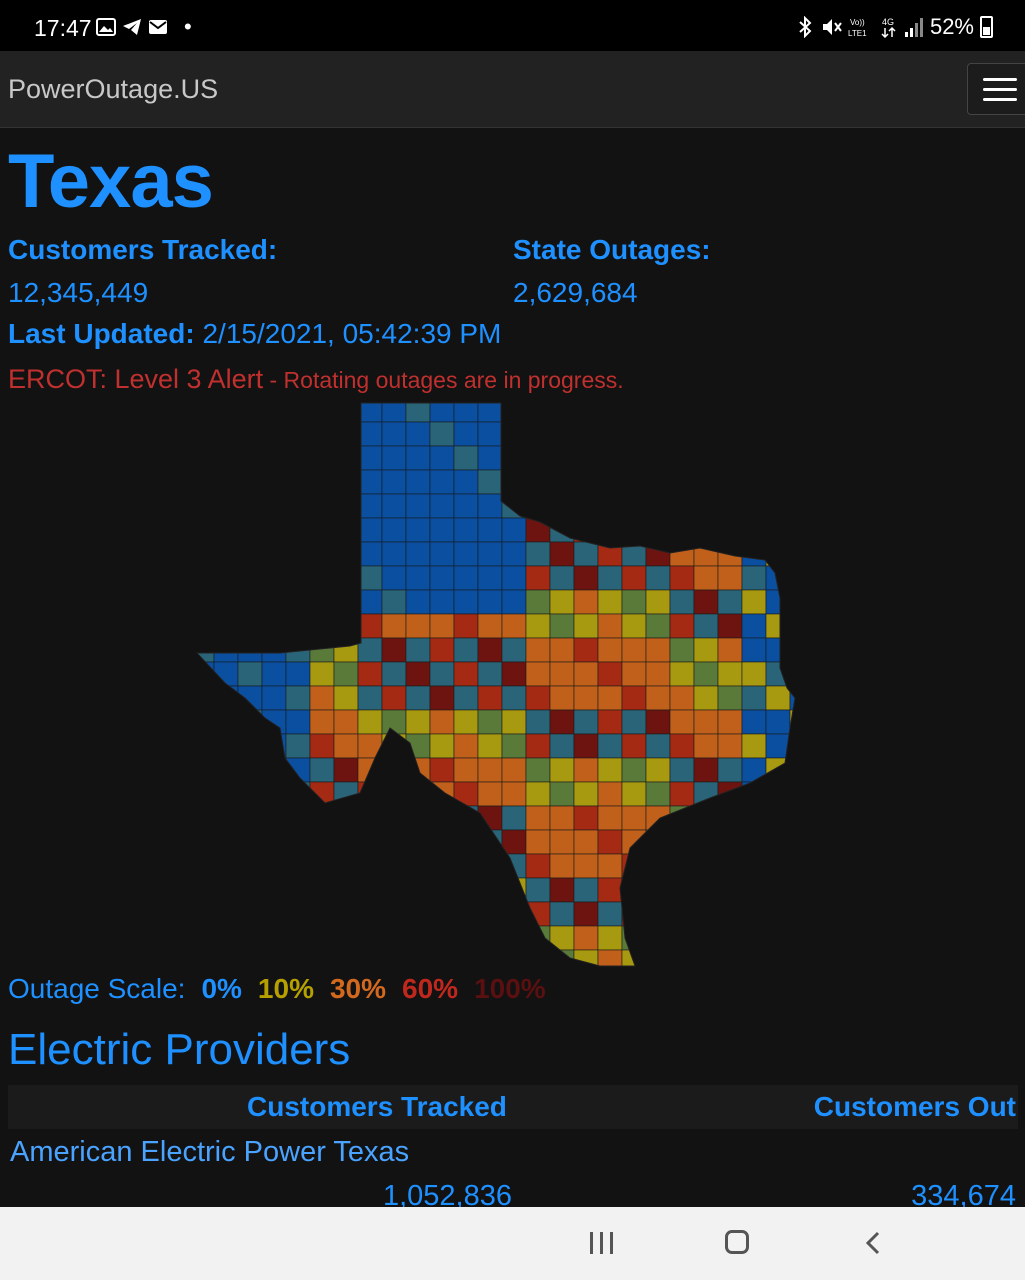  I want to click on home-button, so click(737, 1242).